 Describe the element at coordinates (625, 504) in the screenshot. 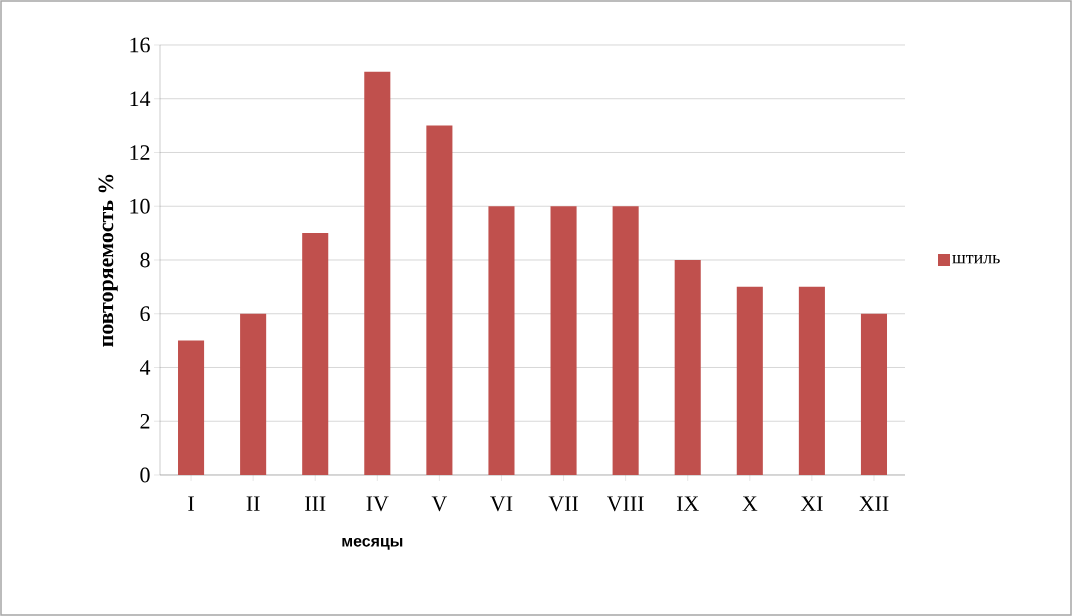

I see `x-tick-label: VIII` at that location.